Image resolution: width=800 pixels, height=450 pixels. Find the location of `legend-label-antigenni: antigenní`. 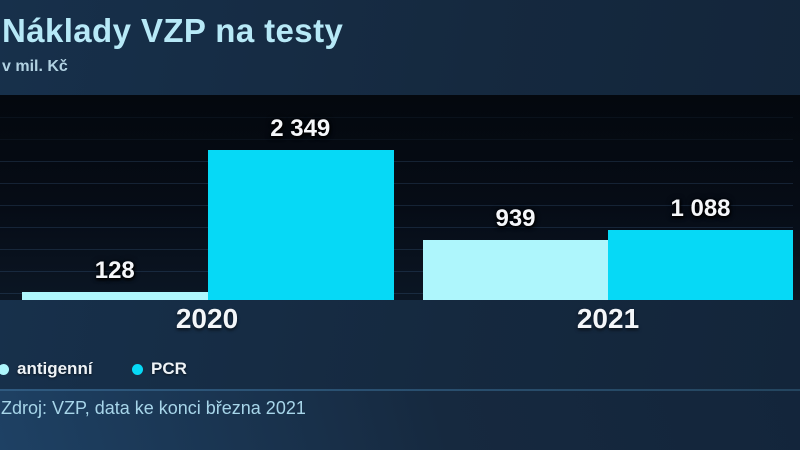

legend-label-antigenni: antigenní is located at coordinates (55, 368).